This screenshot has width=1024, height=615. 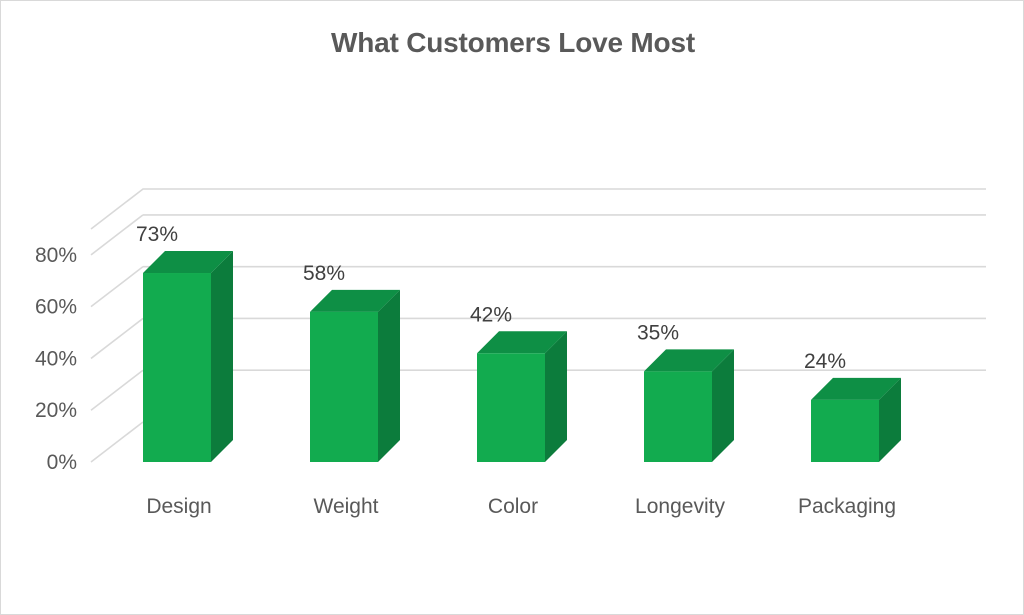 I want to click on bar-color, so click(x=522, y=396).